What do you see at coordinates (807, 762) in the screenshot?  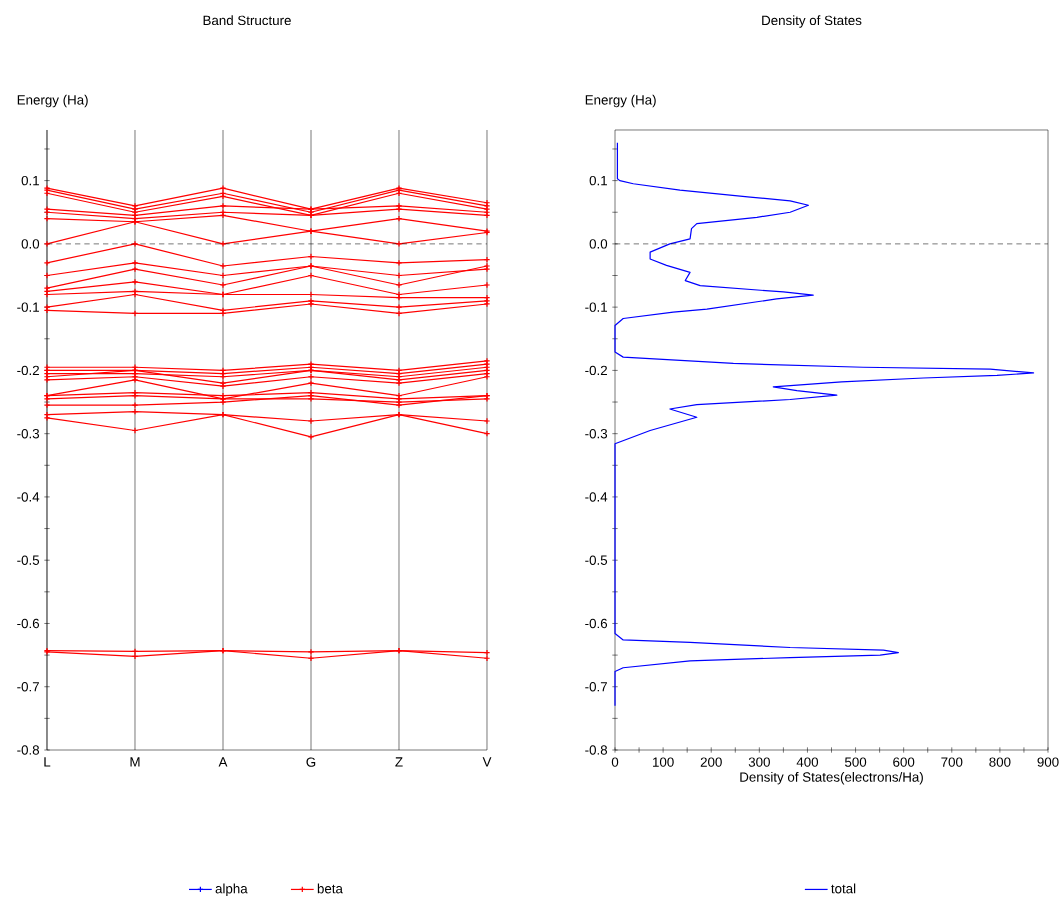 I see `x-tick-label: 400` at bounding box center [807, 762].